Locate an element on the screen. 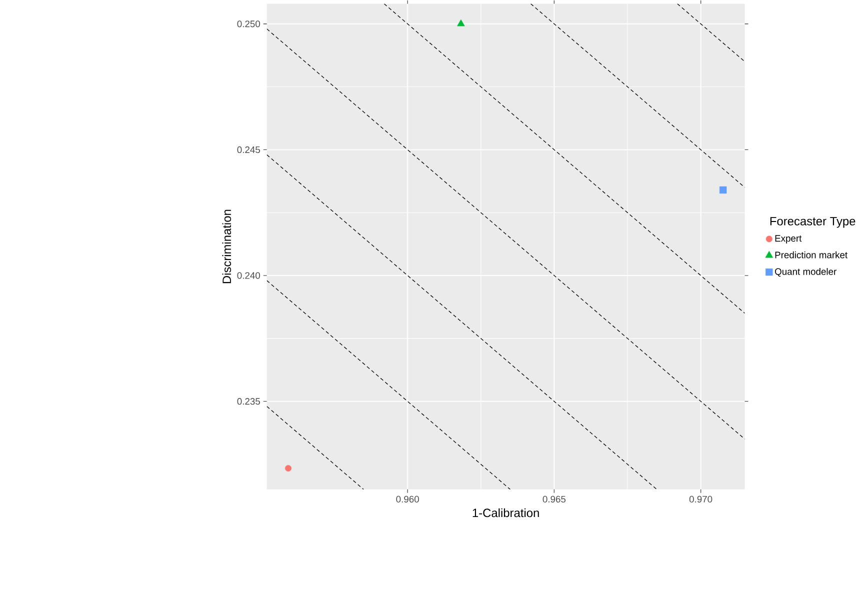 Image resolution: width=860 pixels, height=603 pixels. legend-label: Expert is located at coordinates (788, 239).